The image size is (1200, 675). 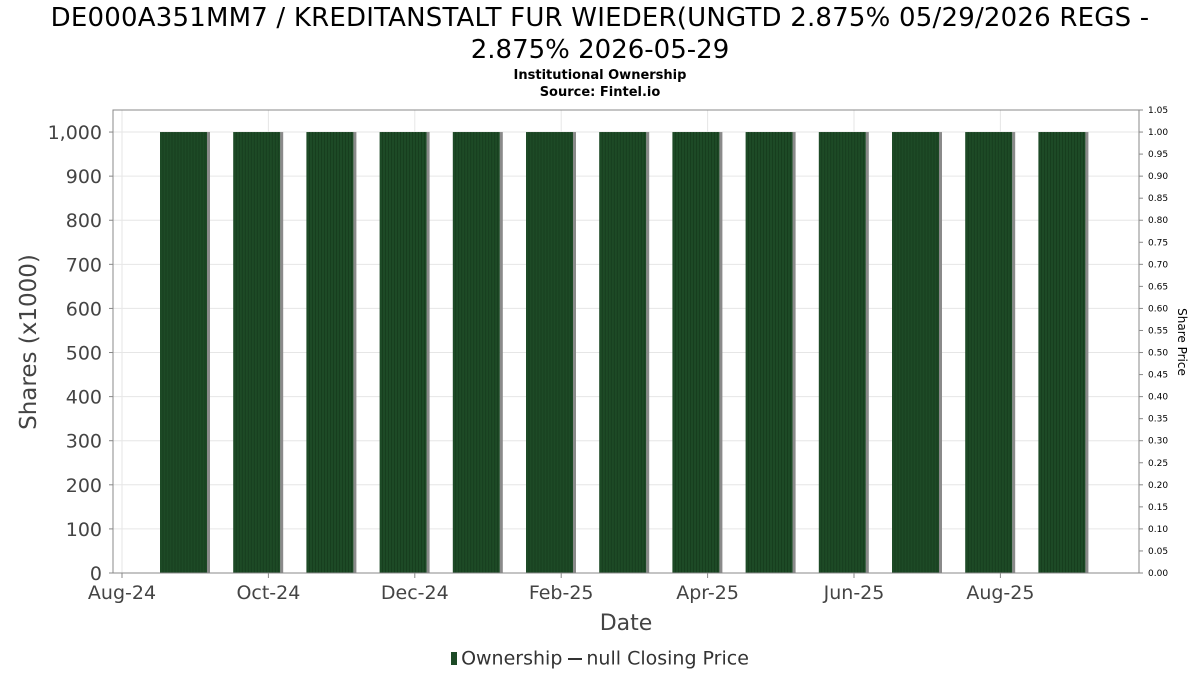 I want to click on y2-tick-label: 0.90, so click(x=1158, y=177).